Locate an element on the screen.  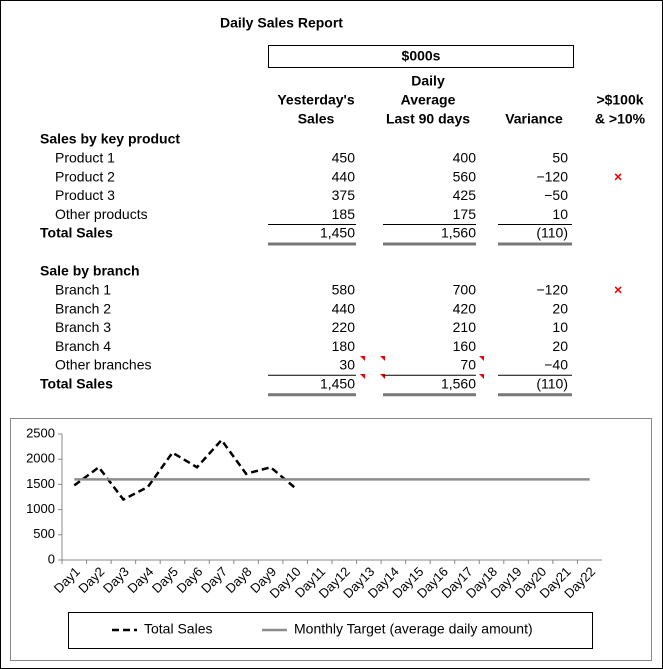
y-tick-label: 2500 is located at coordinates (40, 432).